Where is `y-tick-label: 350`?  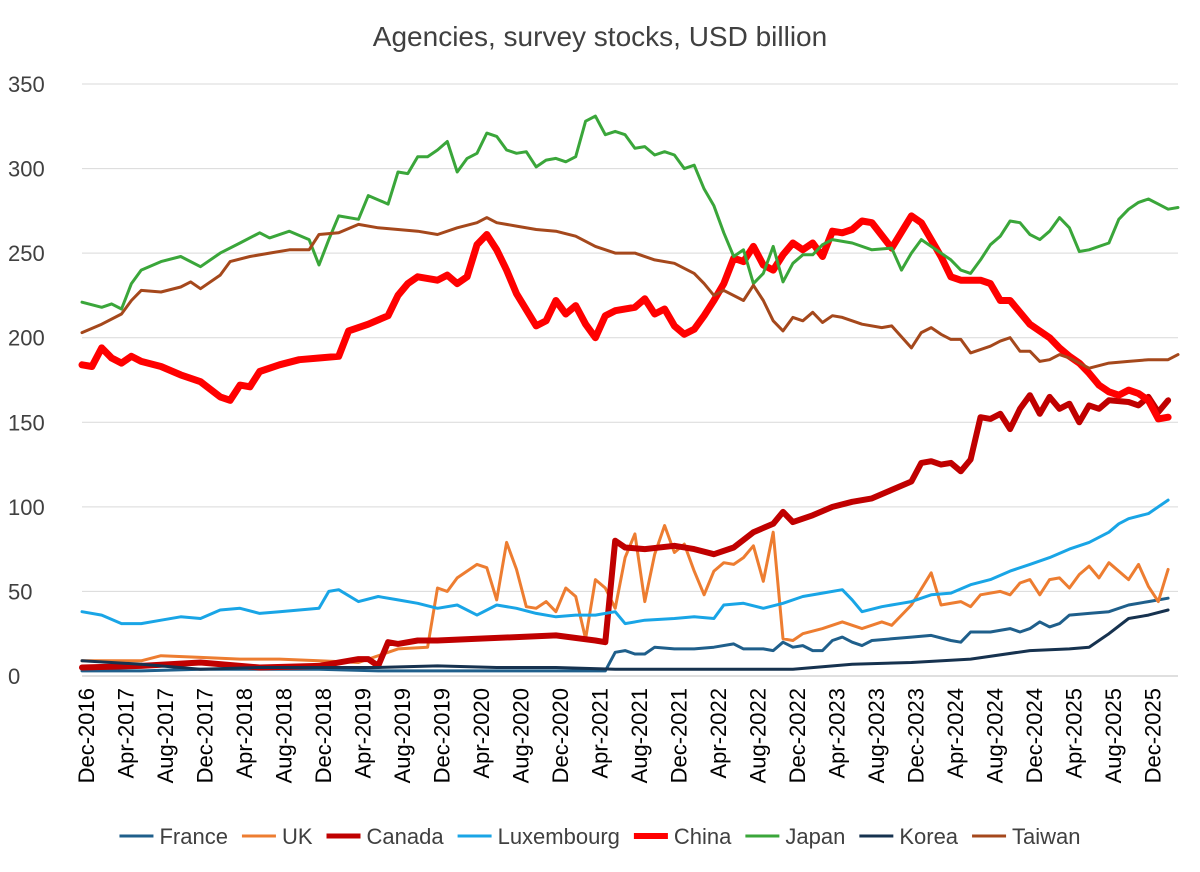 y-tick-label: 350 is located at coordinates (26, 84).